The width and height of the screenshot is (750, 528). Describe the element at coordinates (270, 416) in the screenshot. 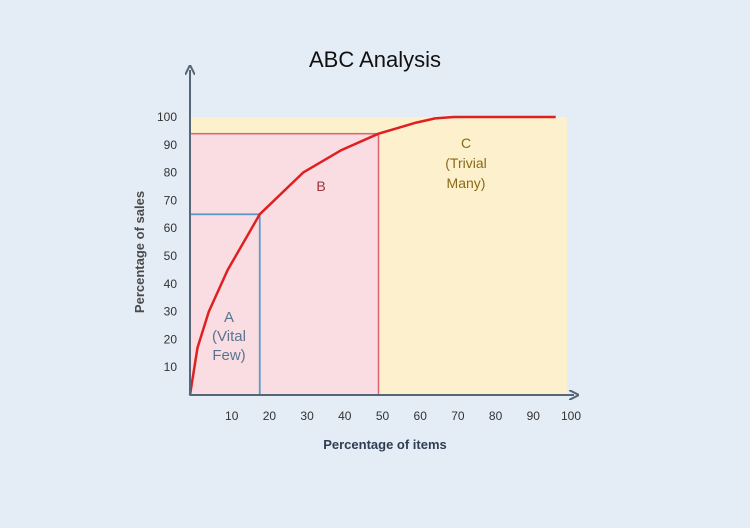

I see `x-tick-label: 20` at that location.